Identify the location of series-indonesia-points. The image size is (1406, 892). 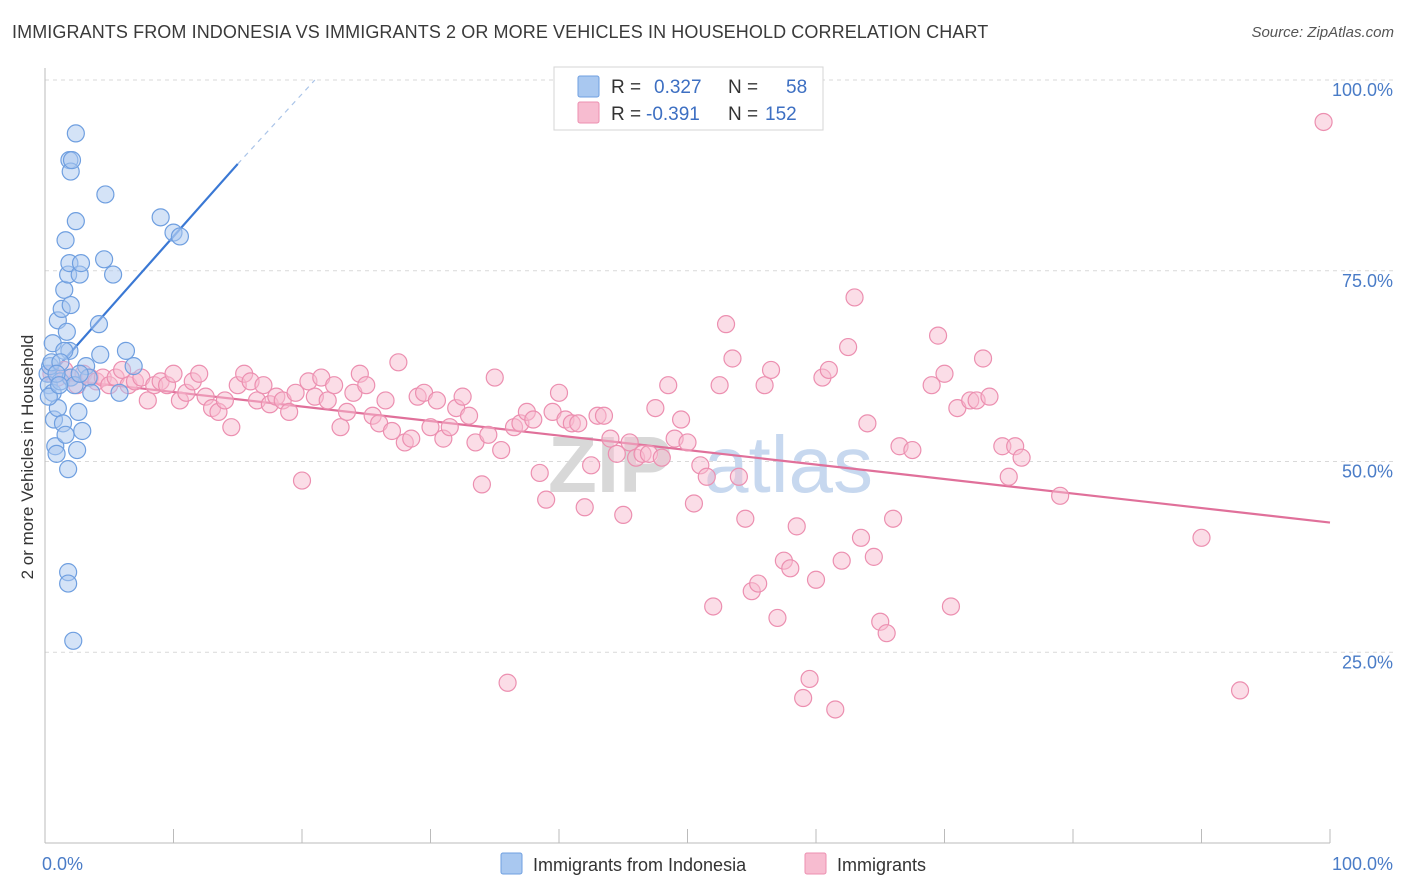
(114, 387).